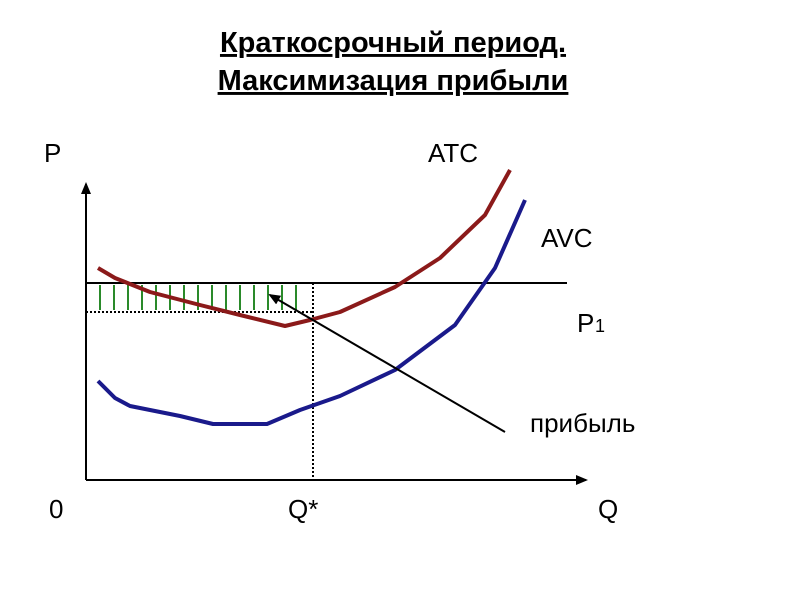  I want to click on atc-label: ATC, so click(453, 153).